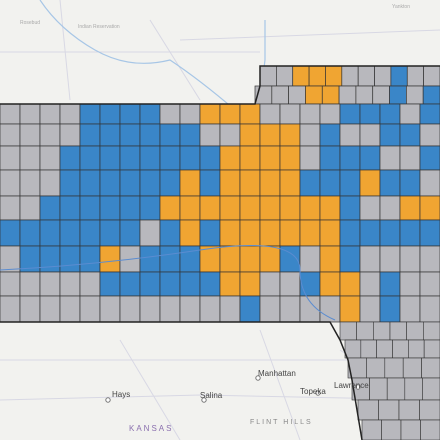  Describe the element at coordinates (330, 183) in the screenshot. I see `county-r5-c16` at that location.